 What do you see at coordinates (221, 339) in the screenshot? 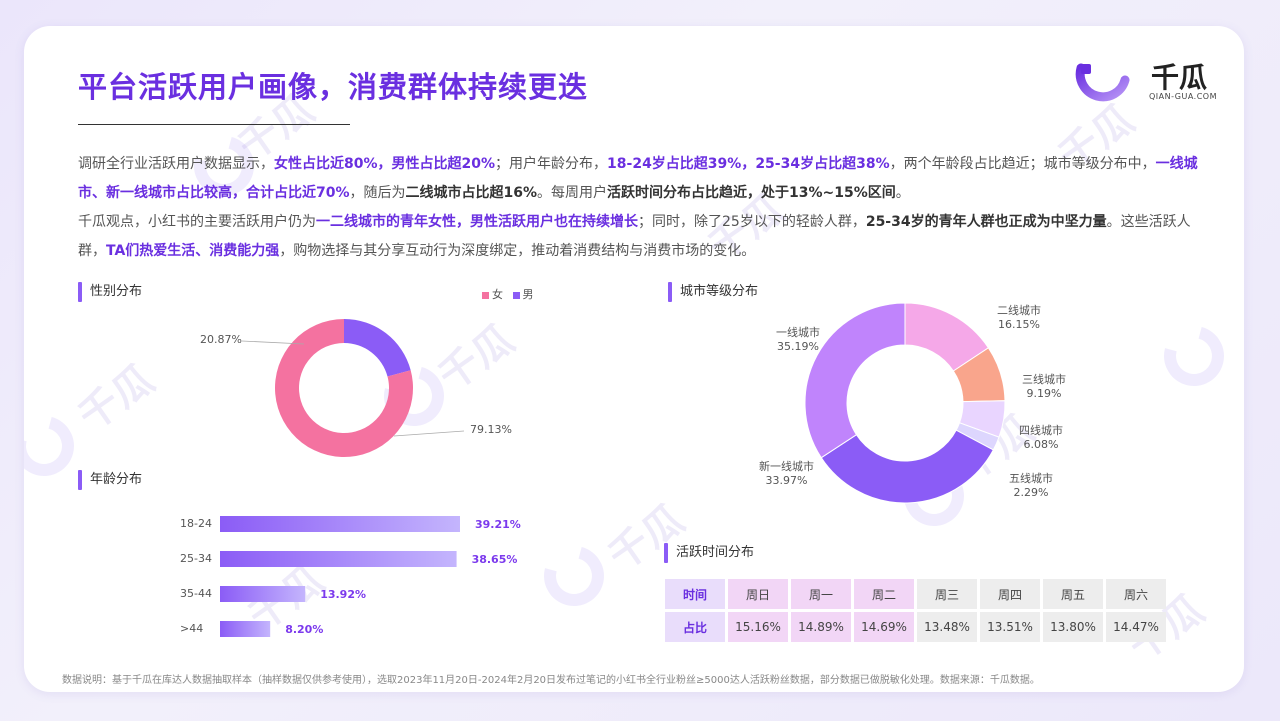
I see `gender-label-male: 20.87%` at bounding box center [221, 339].